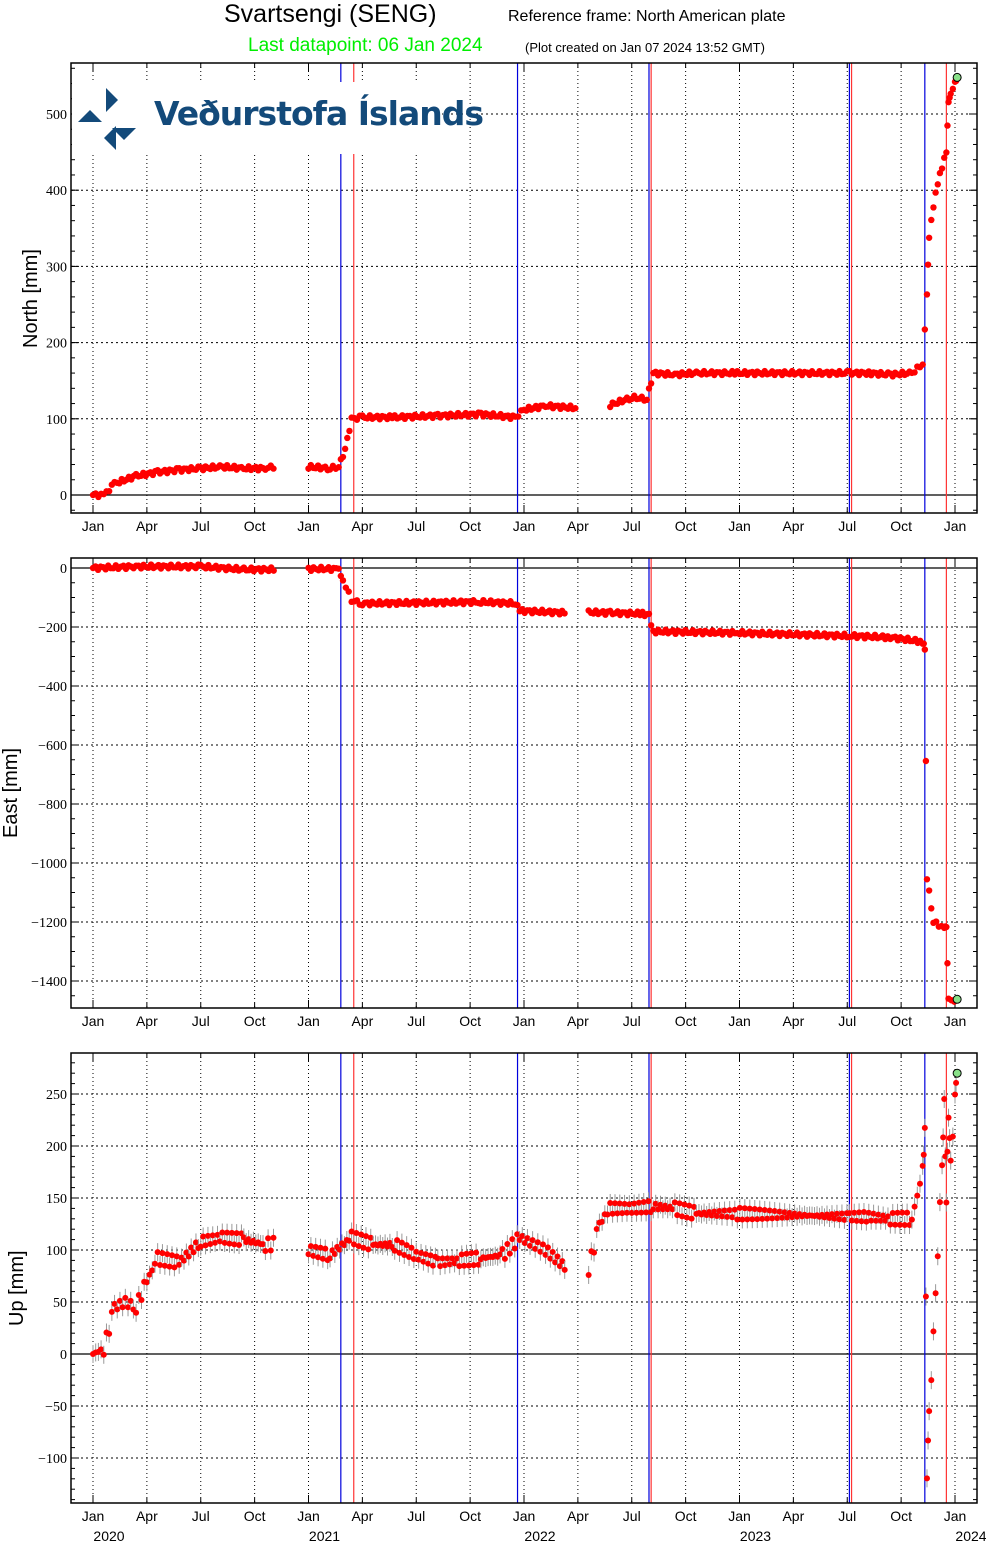 This screenshot has width=986, height=1544. I want to click on y-tick-label: −1200, so click(49, 923).